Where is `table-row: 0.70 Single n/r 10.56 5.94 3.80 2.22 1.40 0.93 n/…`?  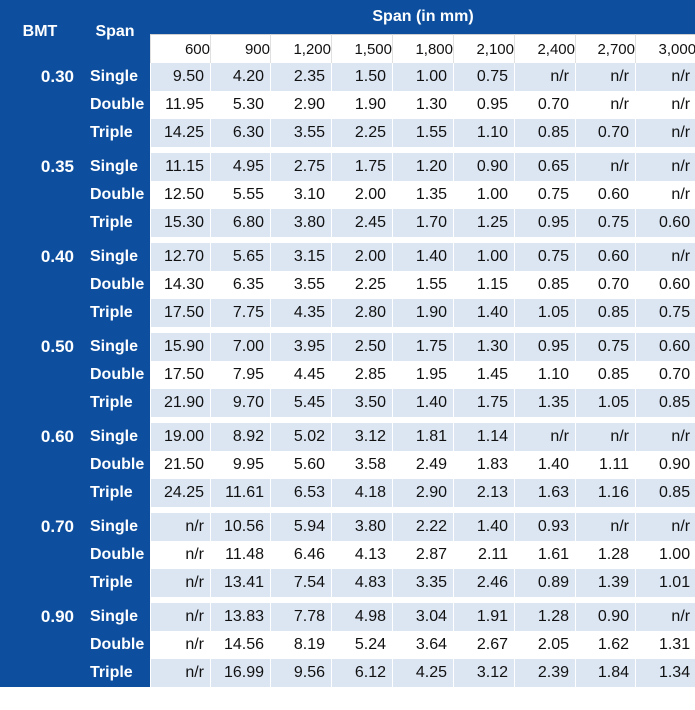 table-row: 0.70 Single n/r 10.56 5.94 3.80 2.22 1.40 0.93 n/… is located at coordinates (347, 555).